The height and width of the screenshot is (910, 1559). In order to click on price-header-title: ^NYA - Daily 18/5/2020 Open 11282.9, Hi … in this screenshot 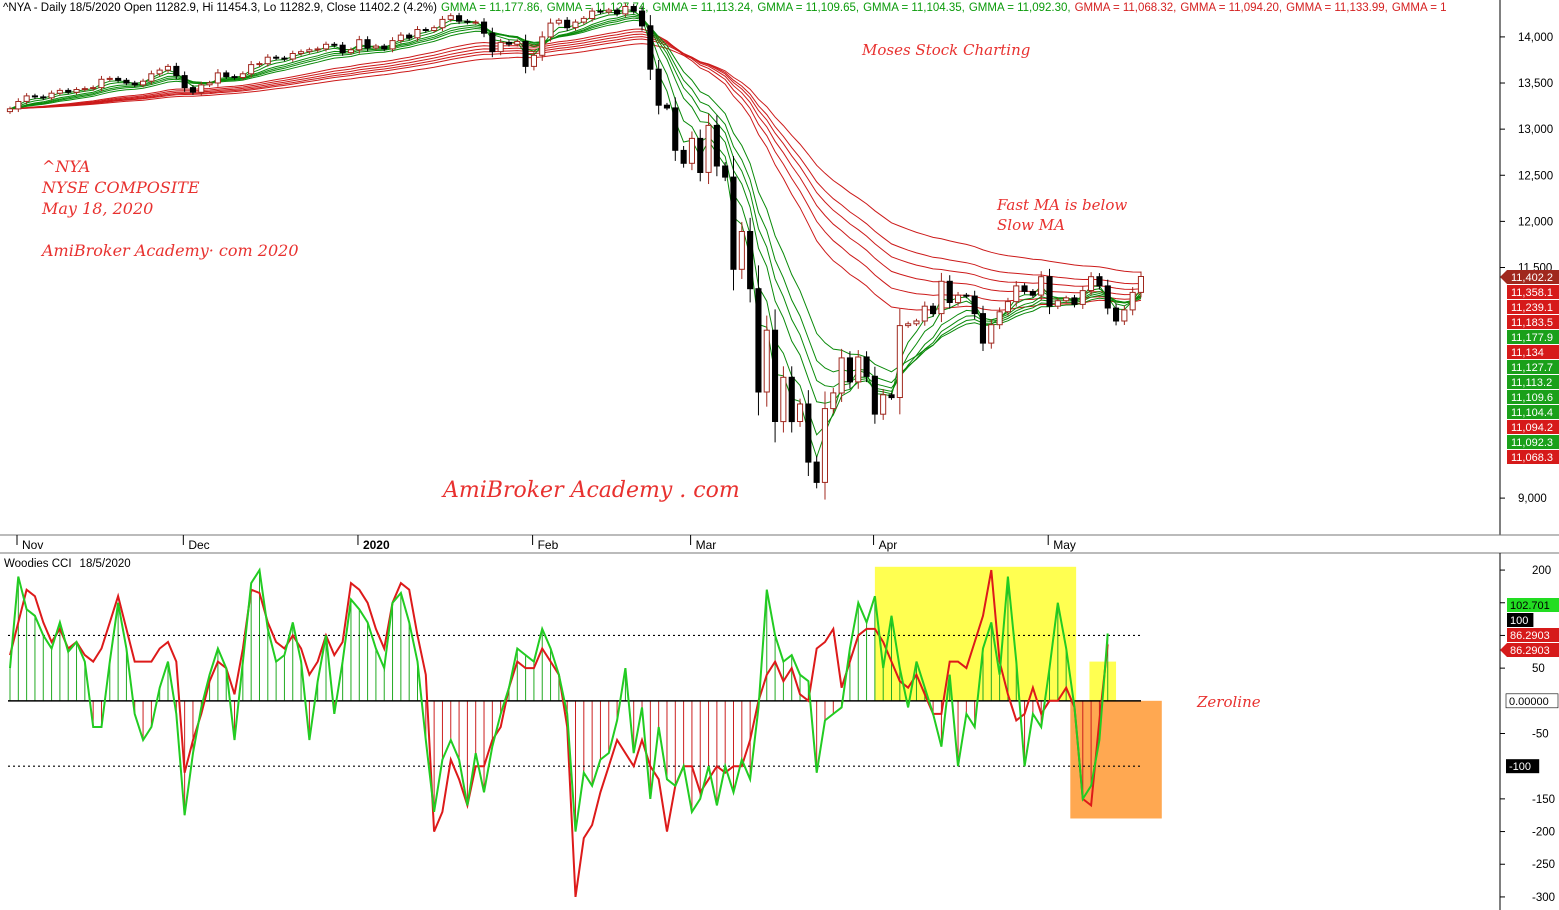, I will do `click(220, 8)`.